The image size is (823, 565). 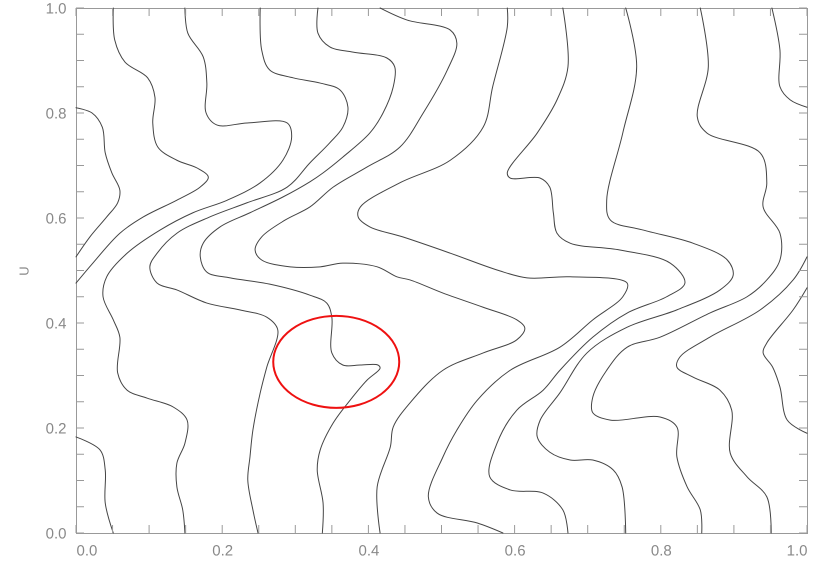 I want to click on y-axis-title: U, so click(x=24, y=271).